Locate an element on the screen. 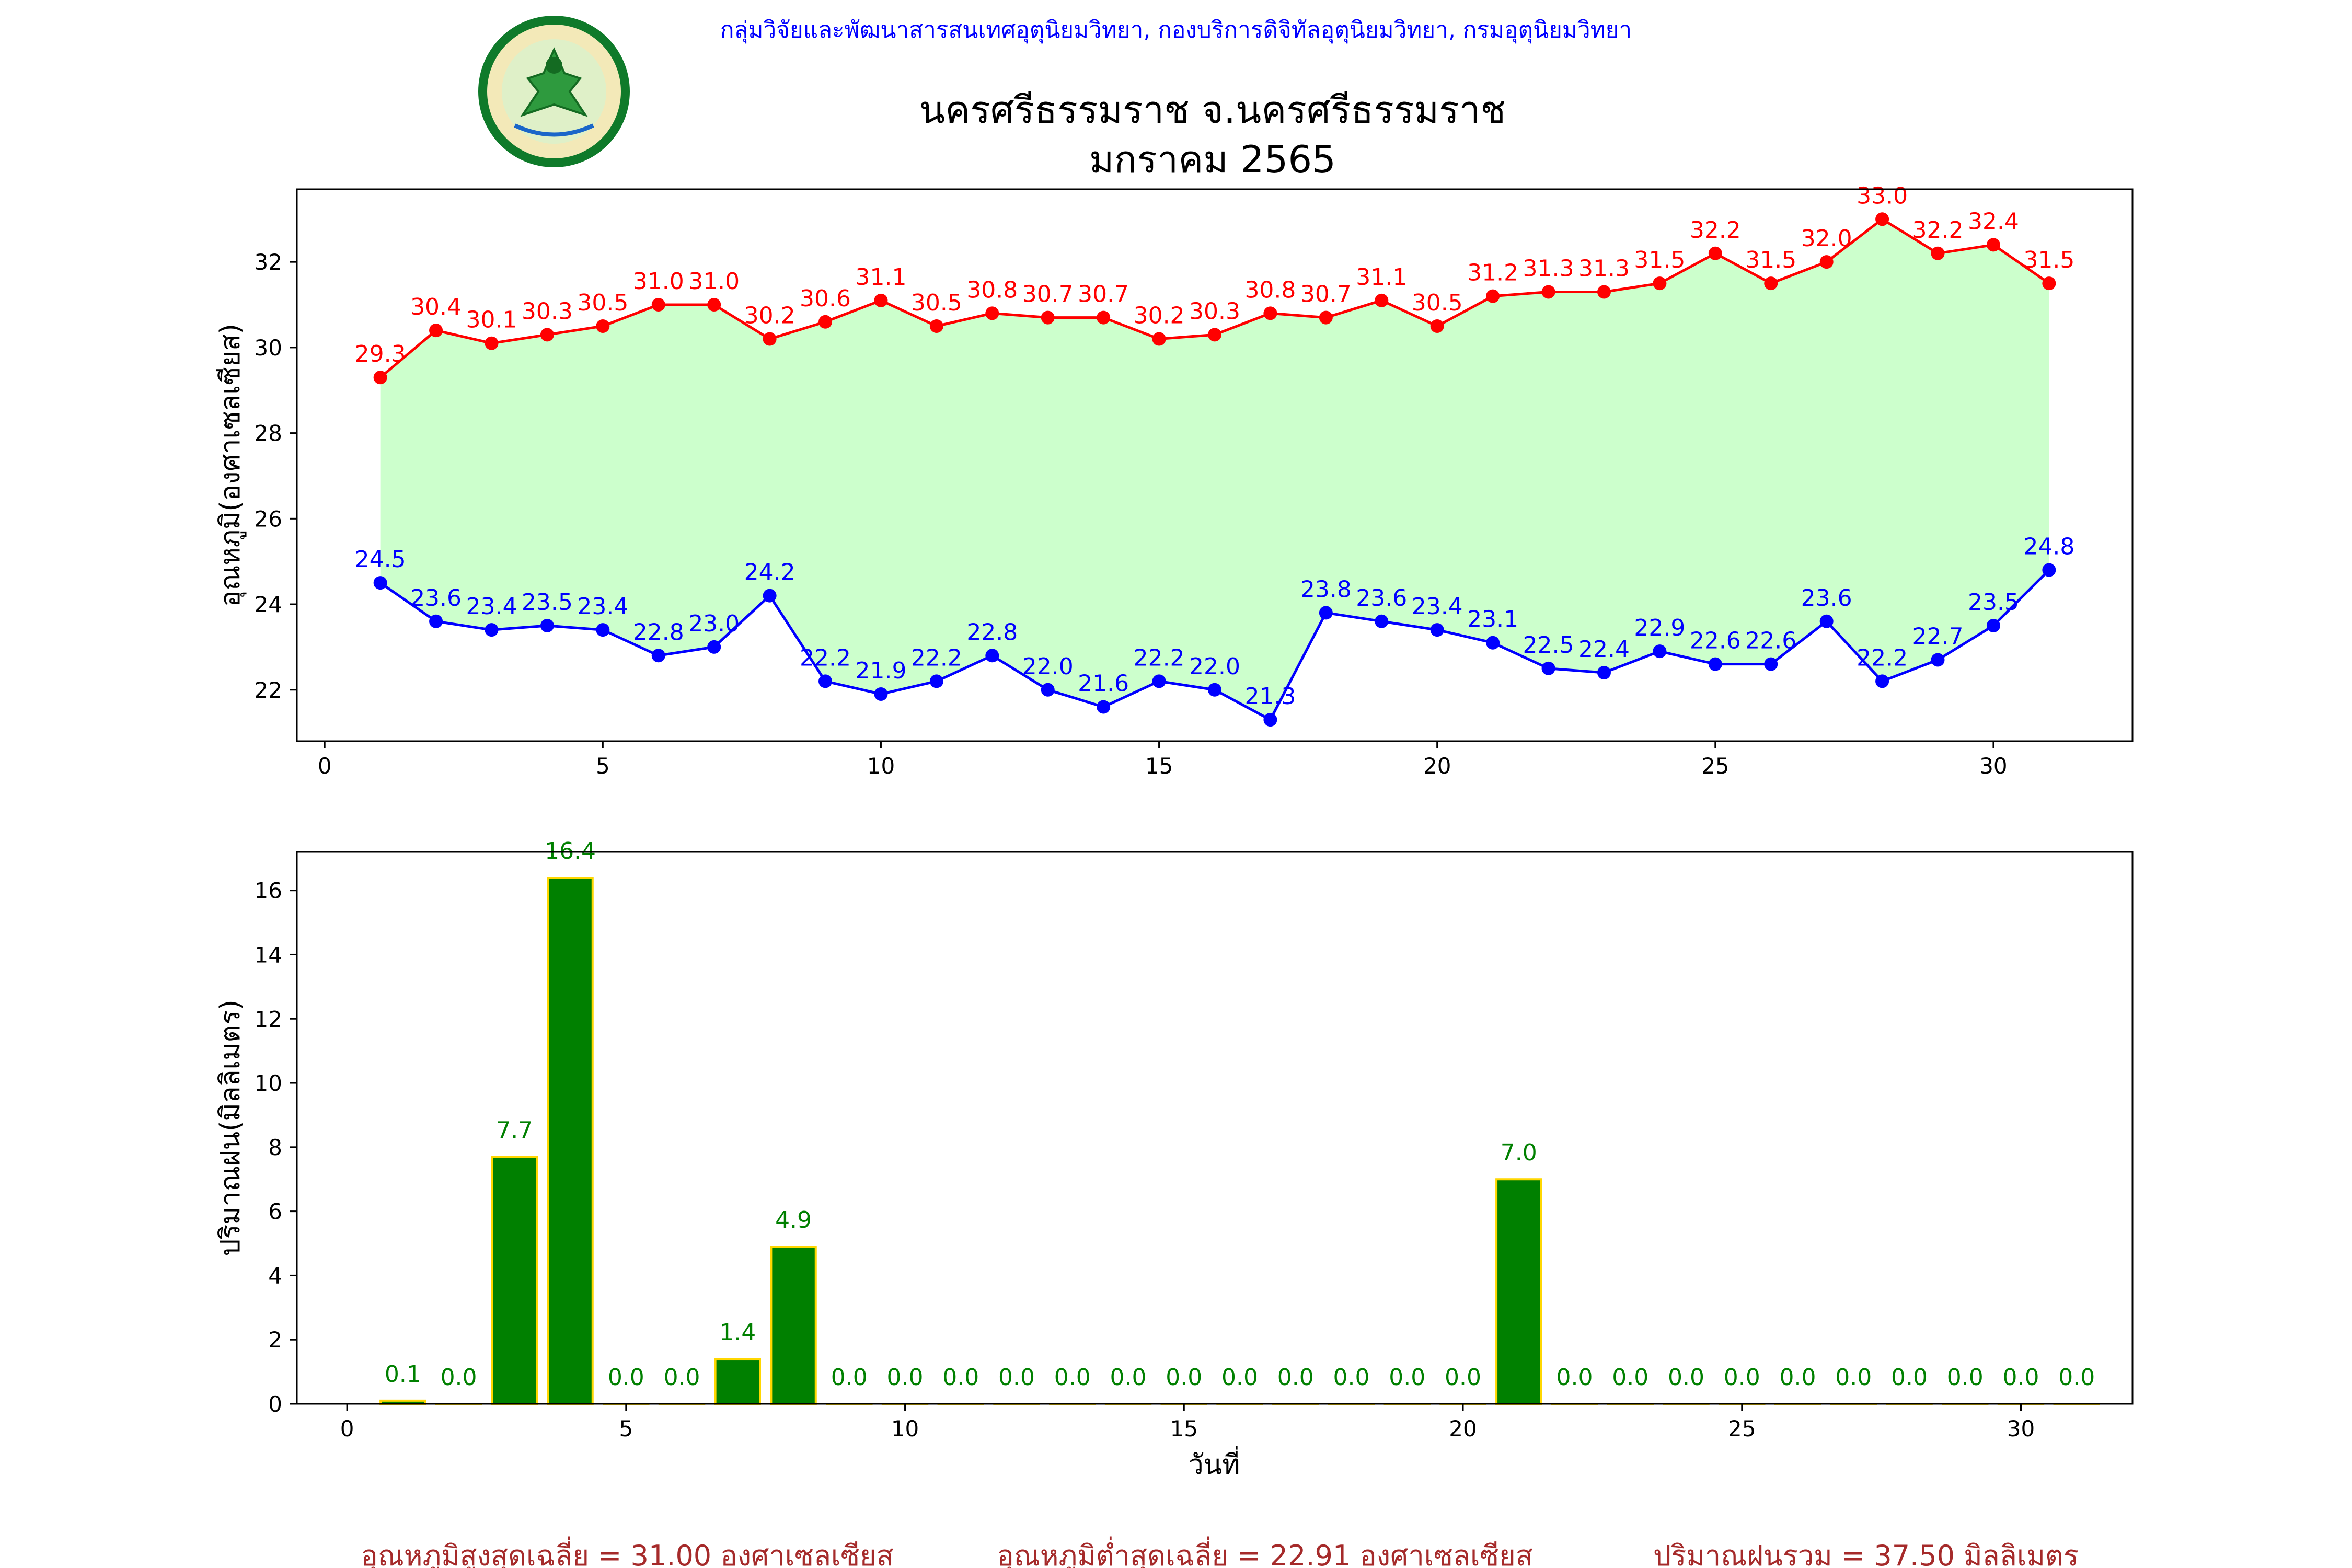 This screenshot has height=1568, width=2352. x-tick-label: 10 is located at coordinates (881, 766).